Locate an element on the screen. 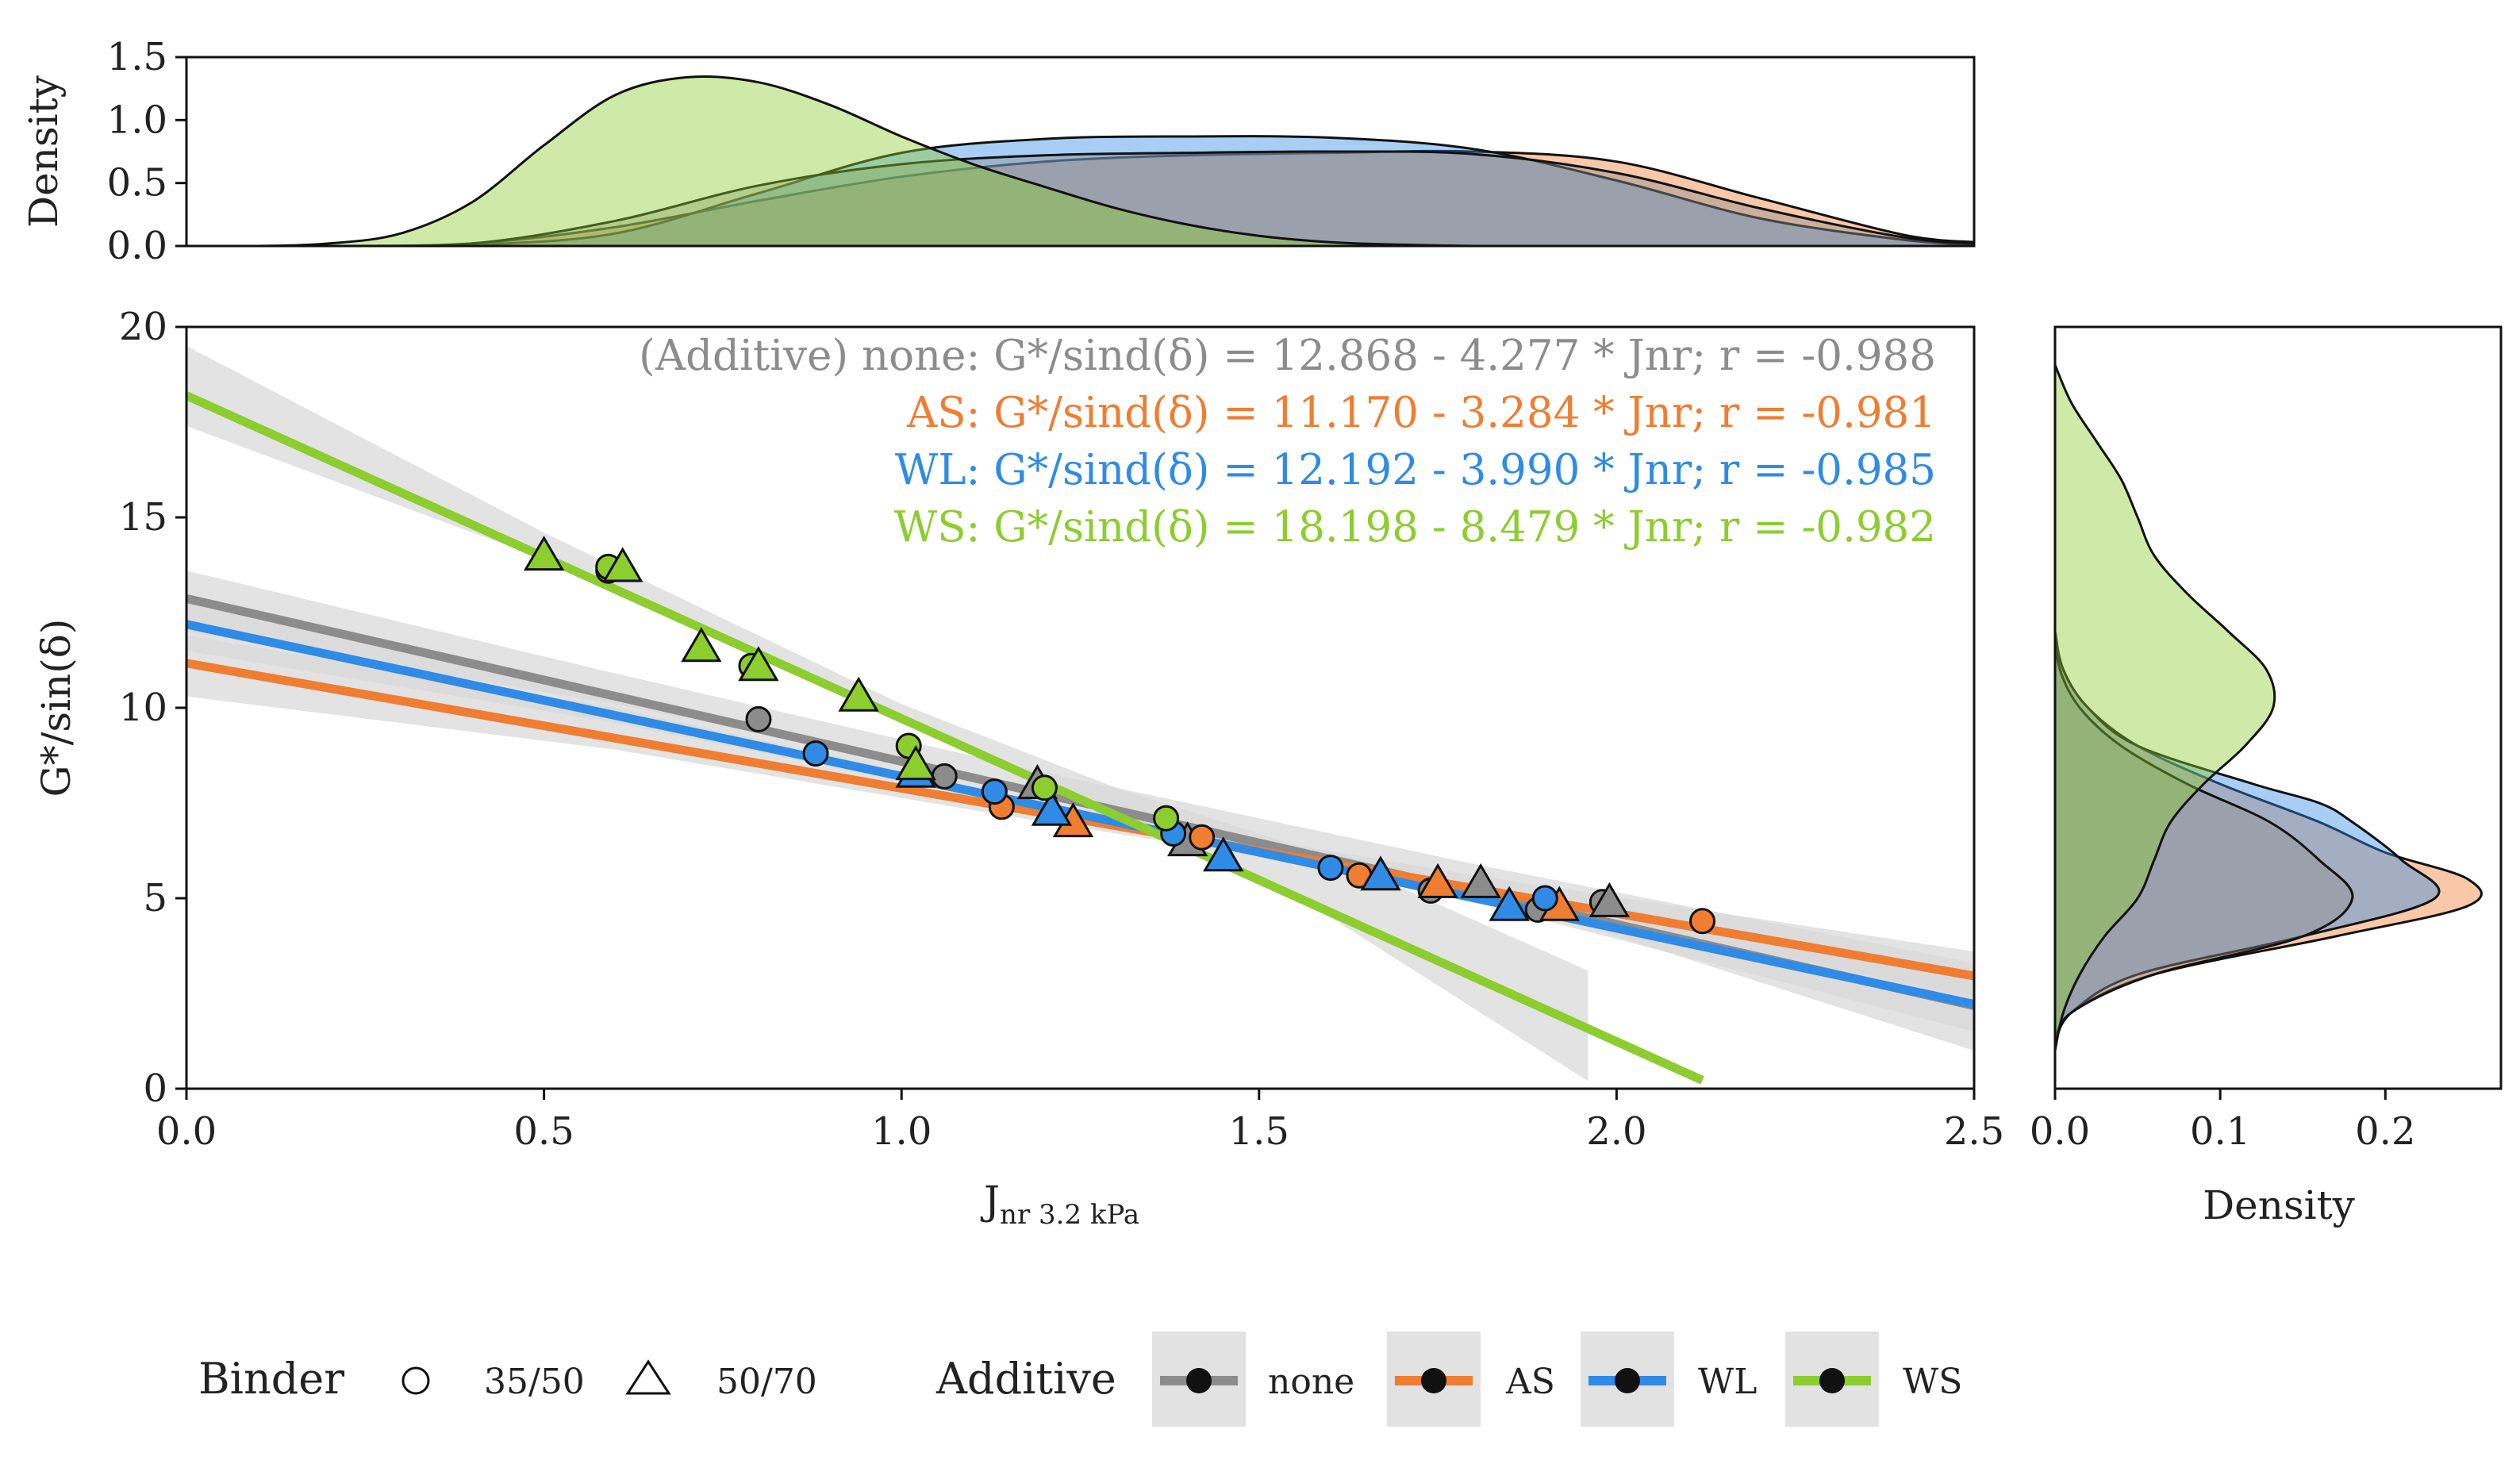 Image resolution: width=2520 pixels, height=1464 pixels. legend: Binder 35/50 50/70 Additive none AS WL WS is located at coordinates (1080, 1379).